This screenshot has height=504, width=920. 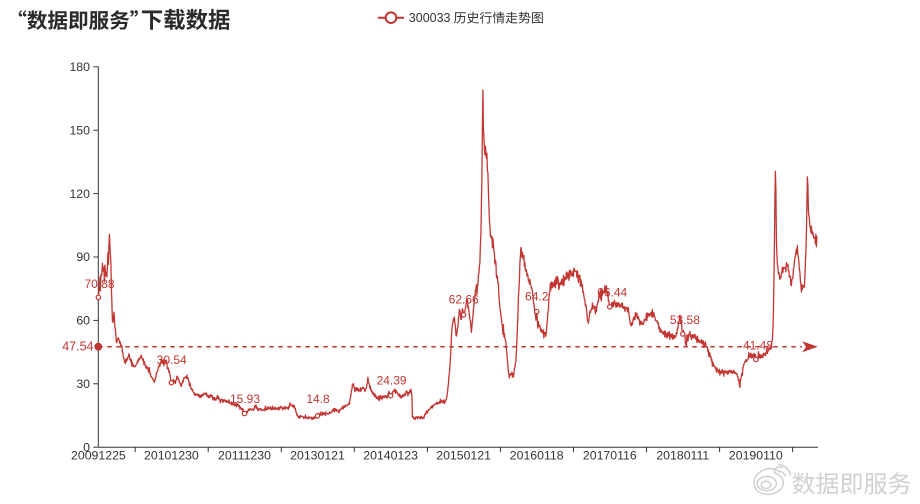 I want to click on svg-text: 41.48, so click(x=758, y=346).